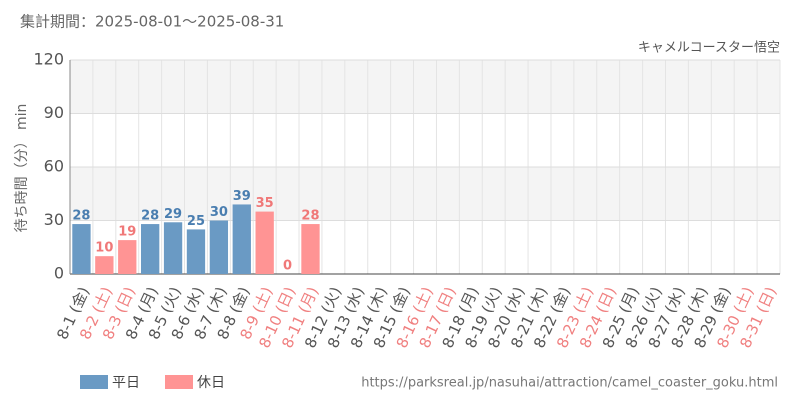  What do you see at coordinates (152, 22) in the screenshot?
I see `period: 集計期間：2025-08-01～2025-08-31` at bounding box center [152, 22].